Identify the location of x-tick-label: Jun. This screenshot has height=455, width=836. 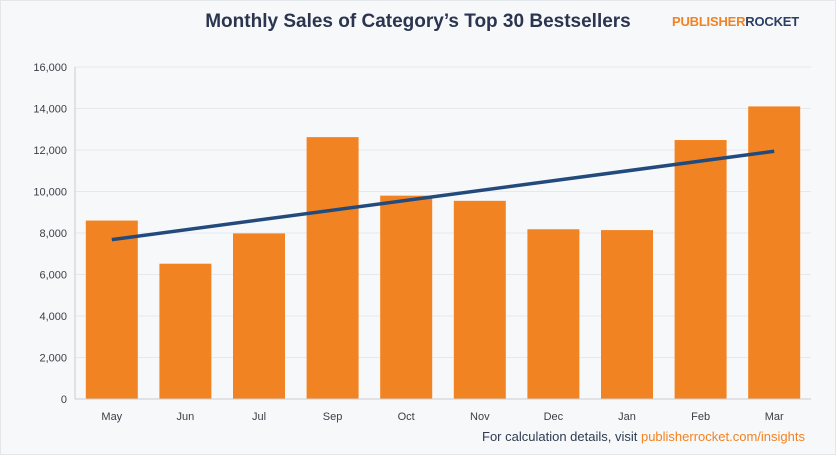
(186, 417).